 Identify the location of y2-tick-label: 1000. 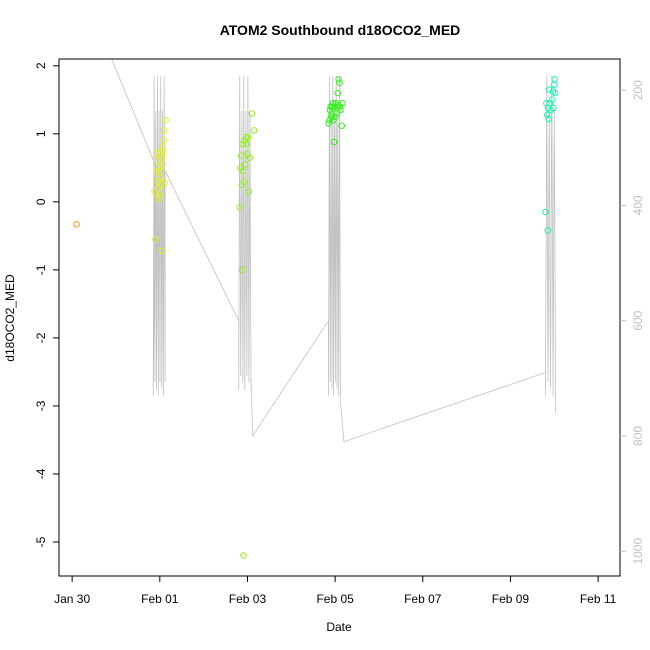
(638, 551).